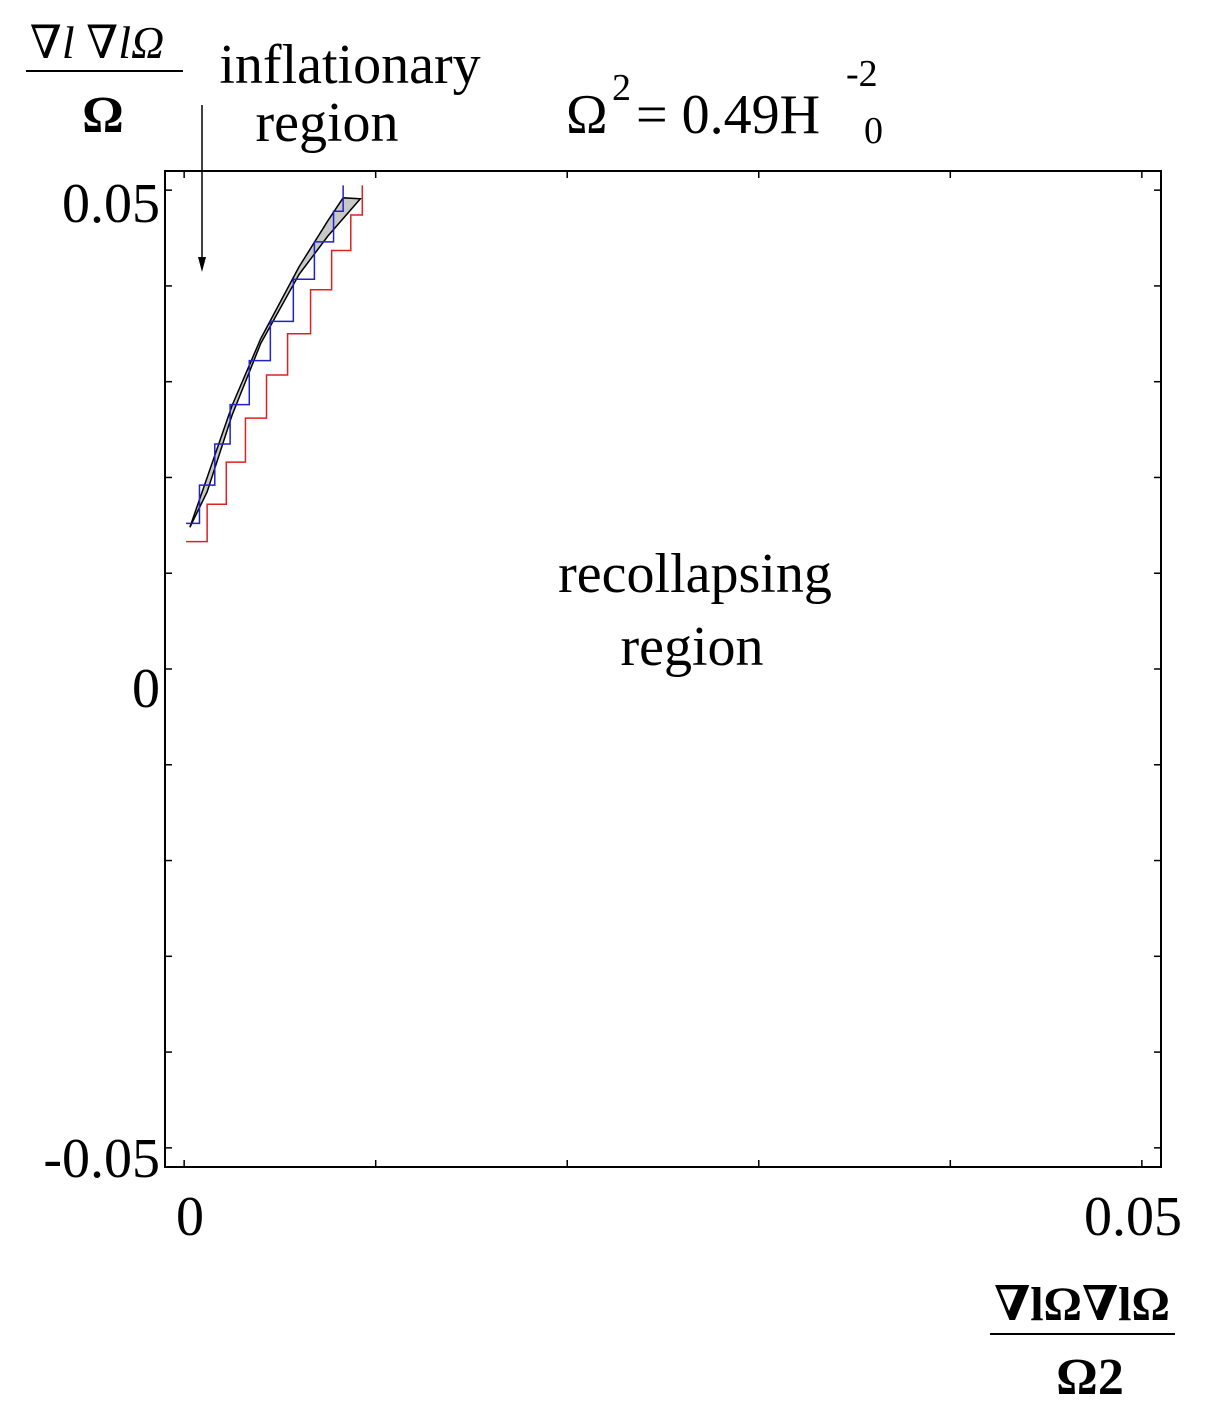 Image resolution: width=1209 pixels, height=1402 pixels. Describe the element at coordinates (621, 88) in the screenshot. I see `chart-title-base-sup: 2` at that location.